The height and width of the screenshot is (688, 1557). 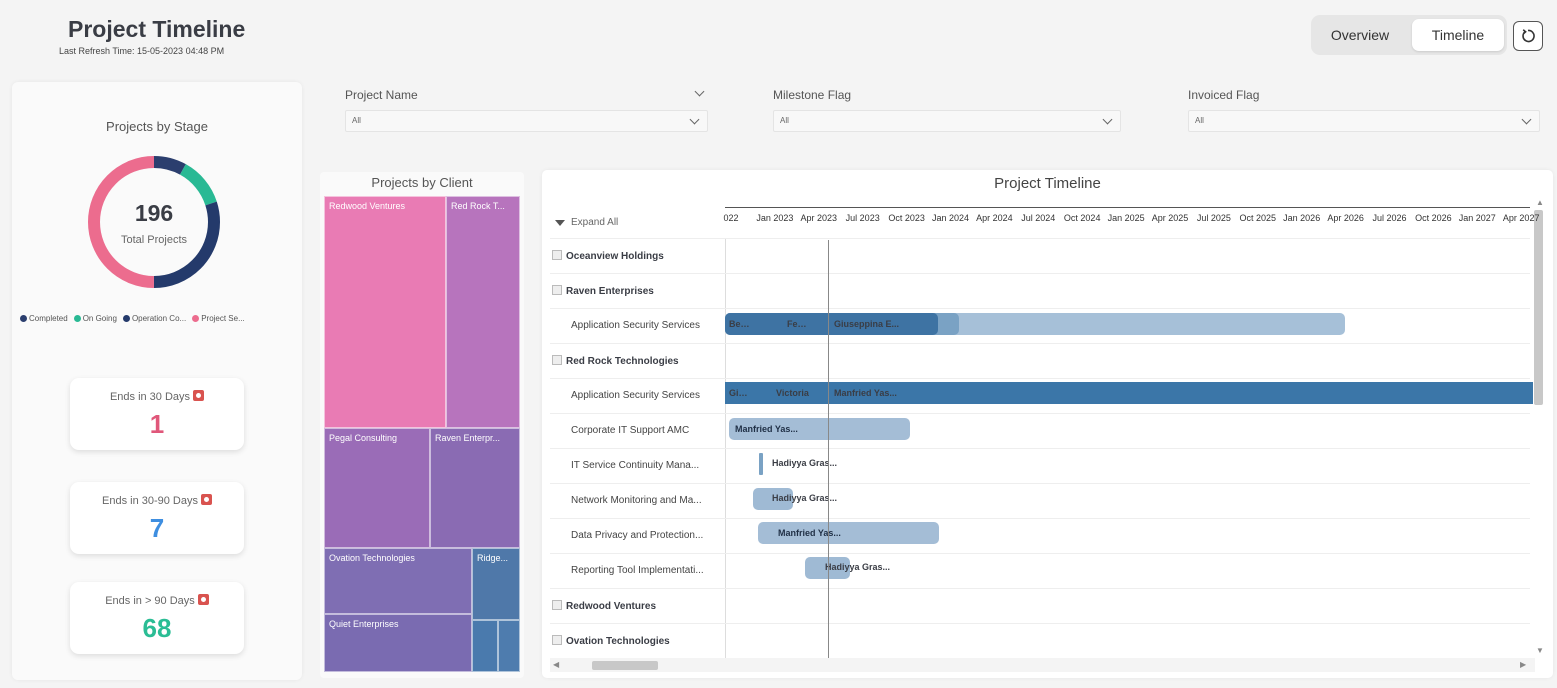 I want to click on timeline-axis, so click(x=1127, y=207).